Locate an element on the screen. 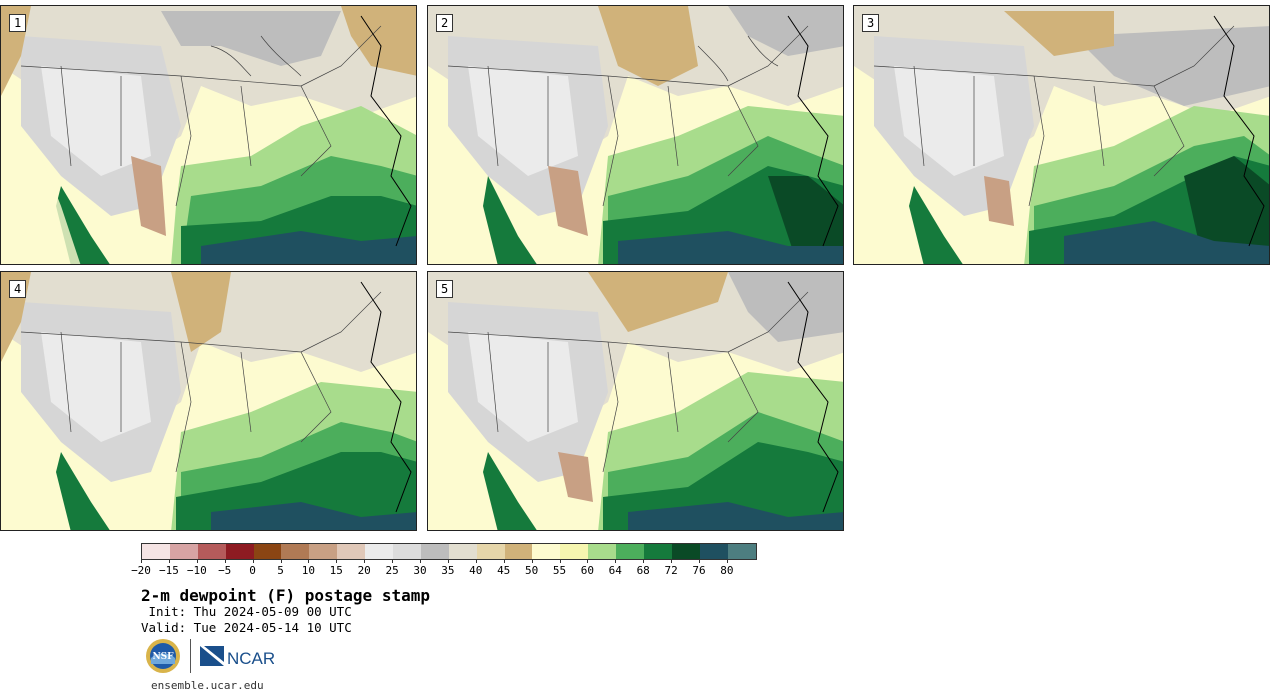 The image size is (1280, 696). stamp-panel-2: 2 is located at coordinates (635, 135).